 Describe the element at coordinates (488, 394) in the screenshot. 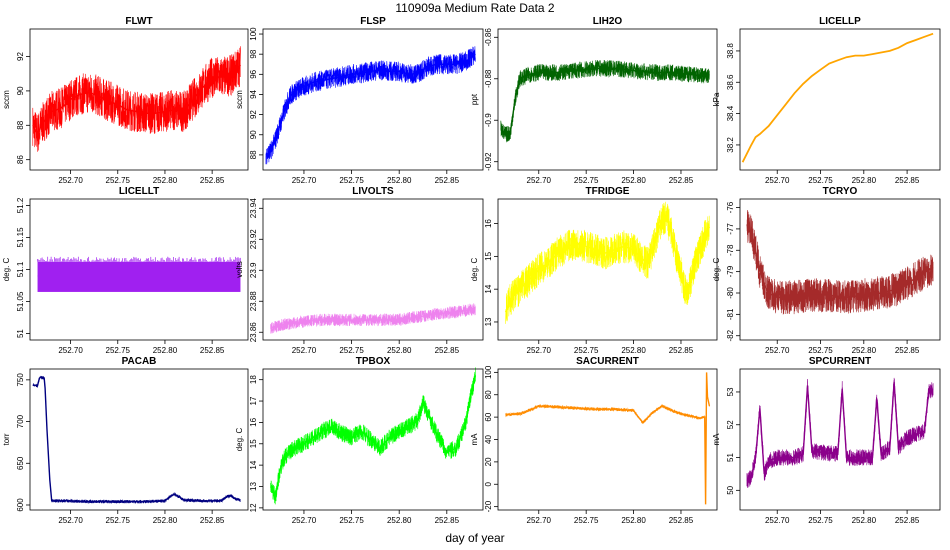

I see `y-tick-label: 80` at that location.